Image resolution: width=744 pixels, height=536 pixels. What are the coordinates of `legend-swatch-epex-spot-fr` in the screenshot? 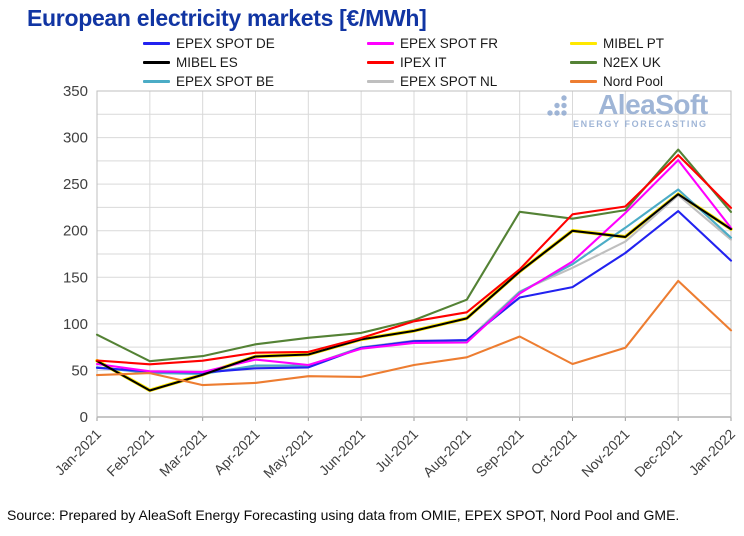 It's located at (380, 43).